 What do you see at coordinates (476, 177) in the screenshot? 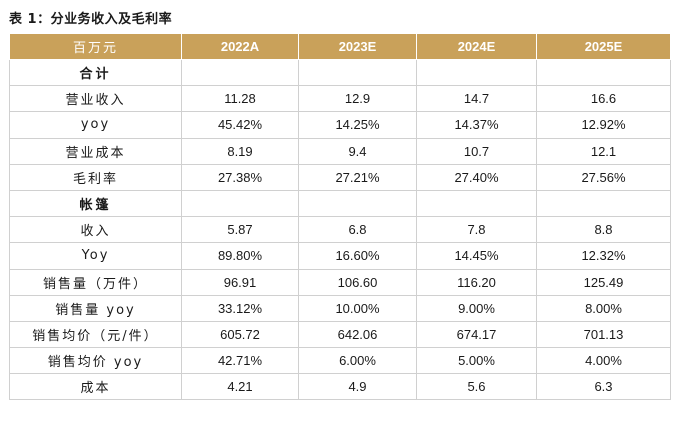
I see `cell: 27.40%` at bounding box center [476, 177].